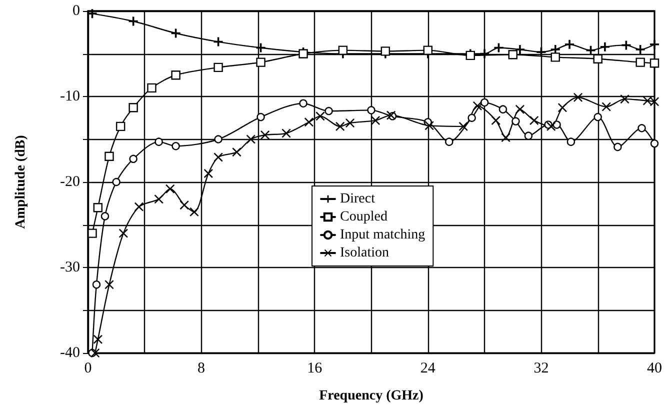 This screenshot has width=665, height=415. Describe the element at coordinates (88, 368) in the screenshot. I see `x-tick-label: 0` at that location.